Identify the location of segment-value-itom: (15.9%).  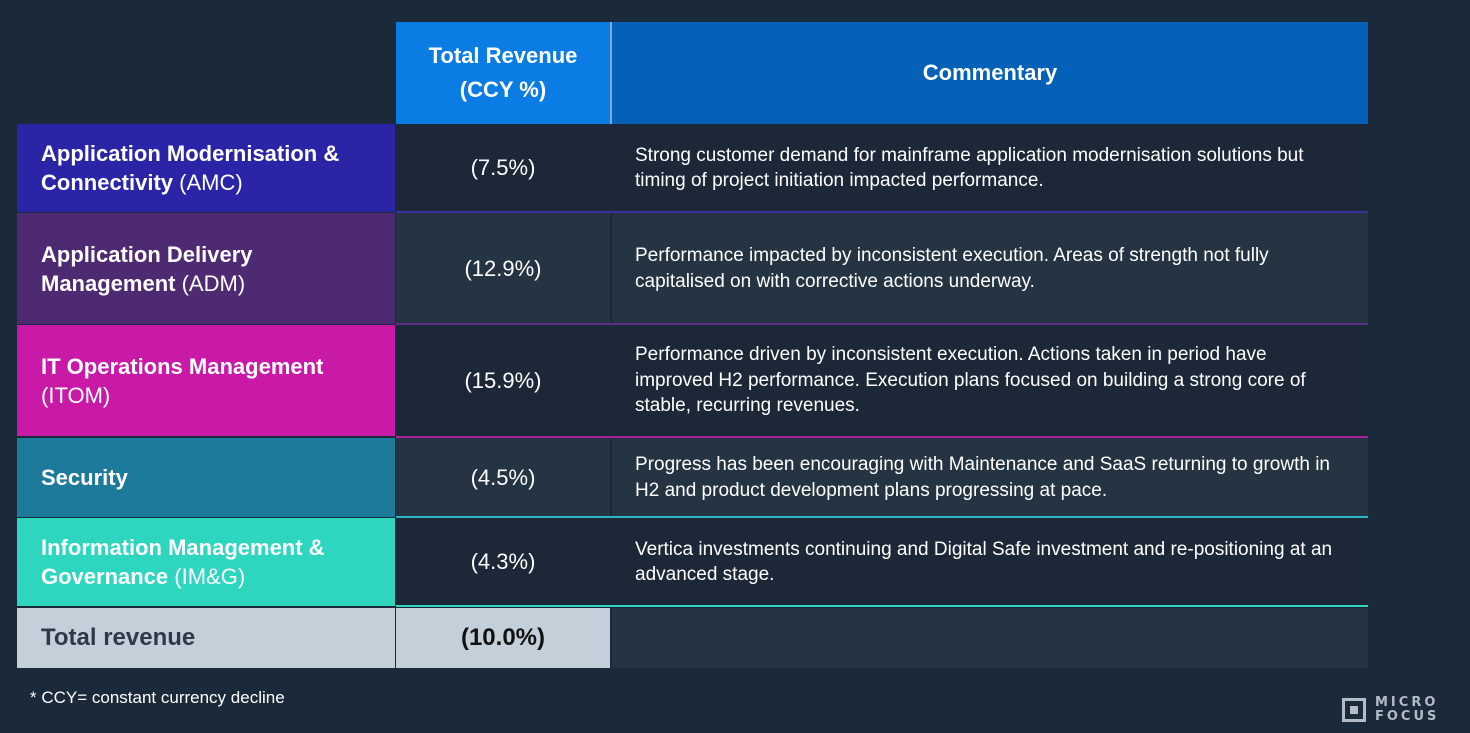
(503, 380).